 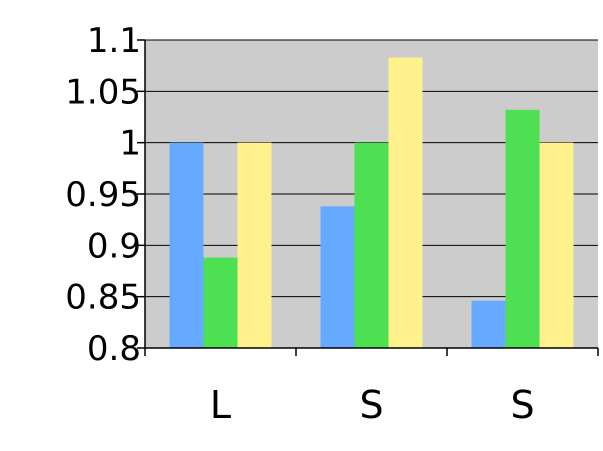 What do you see at coordinates (130, 144) in the screenshot?
I see `y-tick-label: 1` at bounding box center [130, 144].